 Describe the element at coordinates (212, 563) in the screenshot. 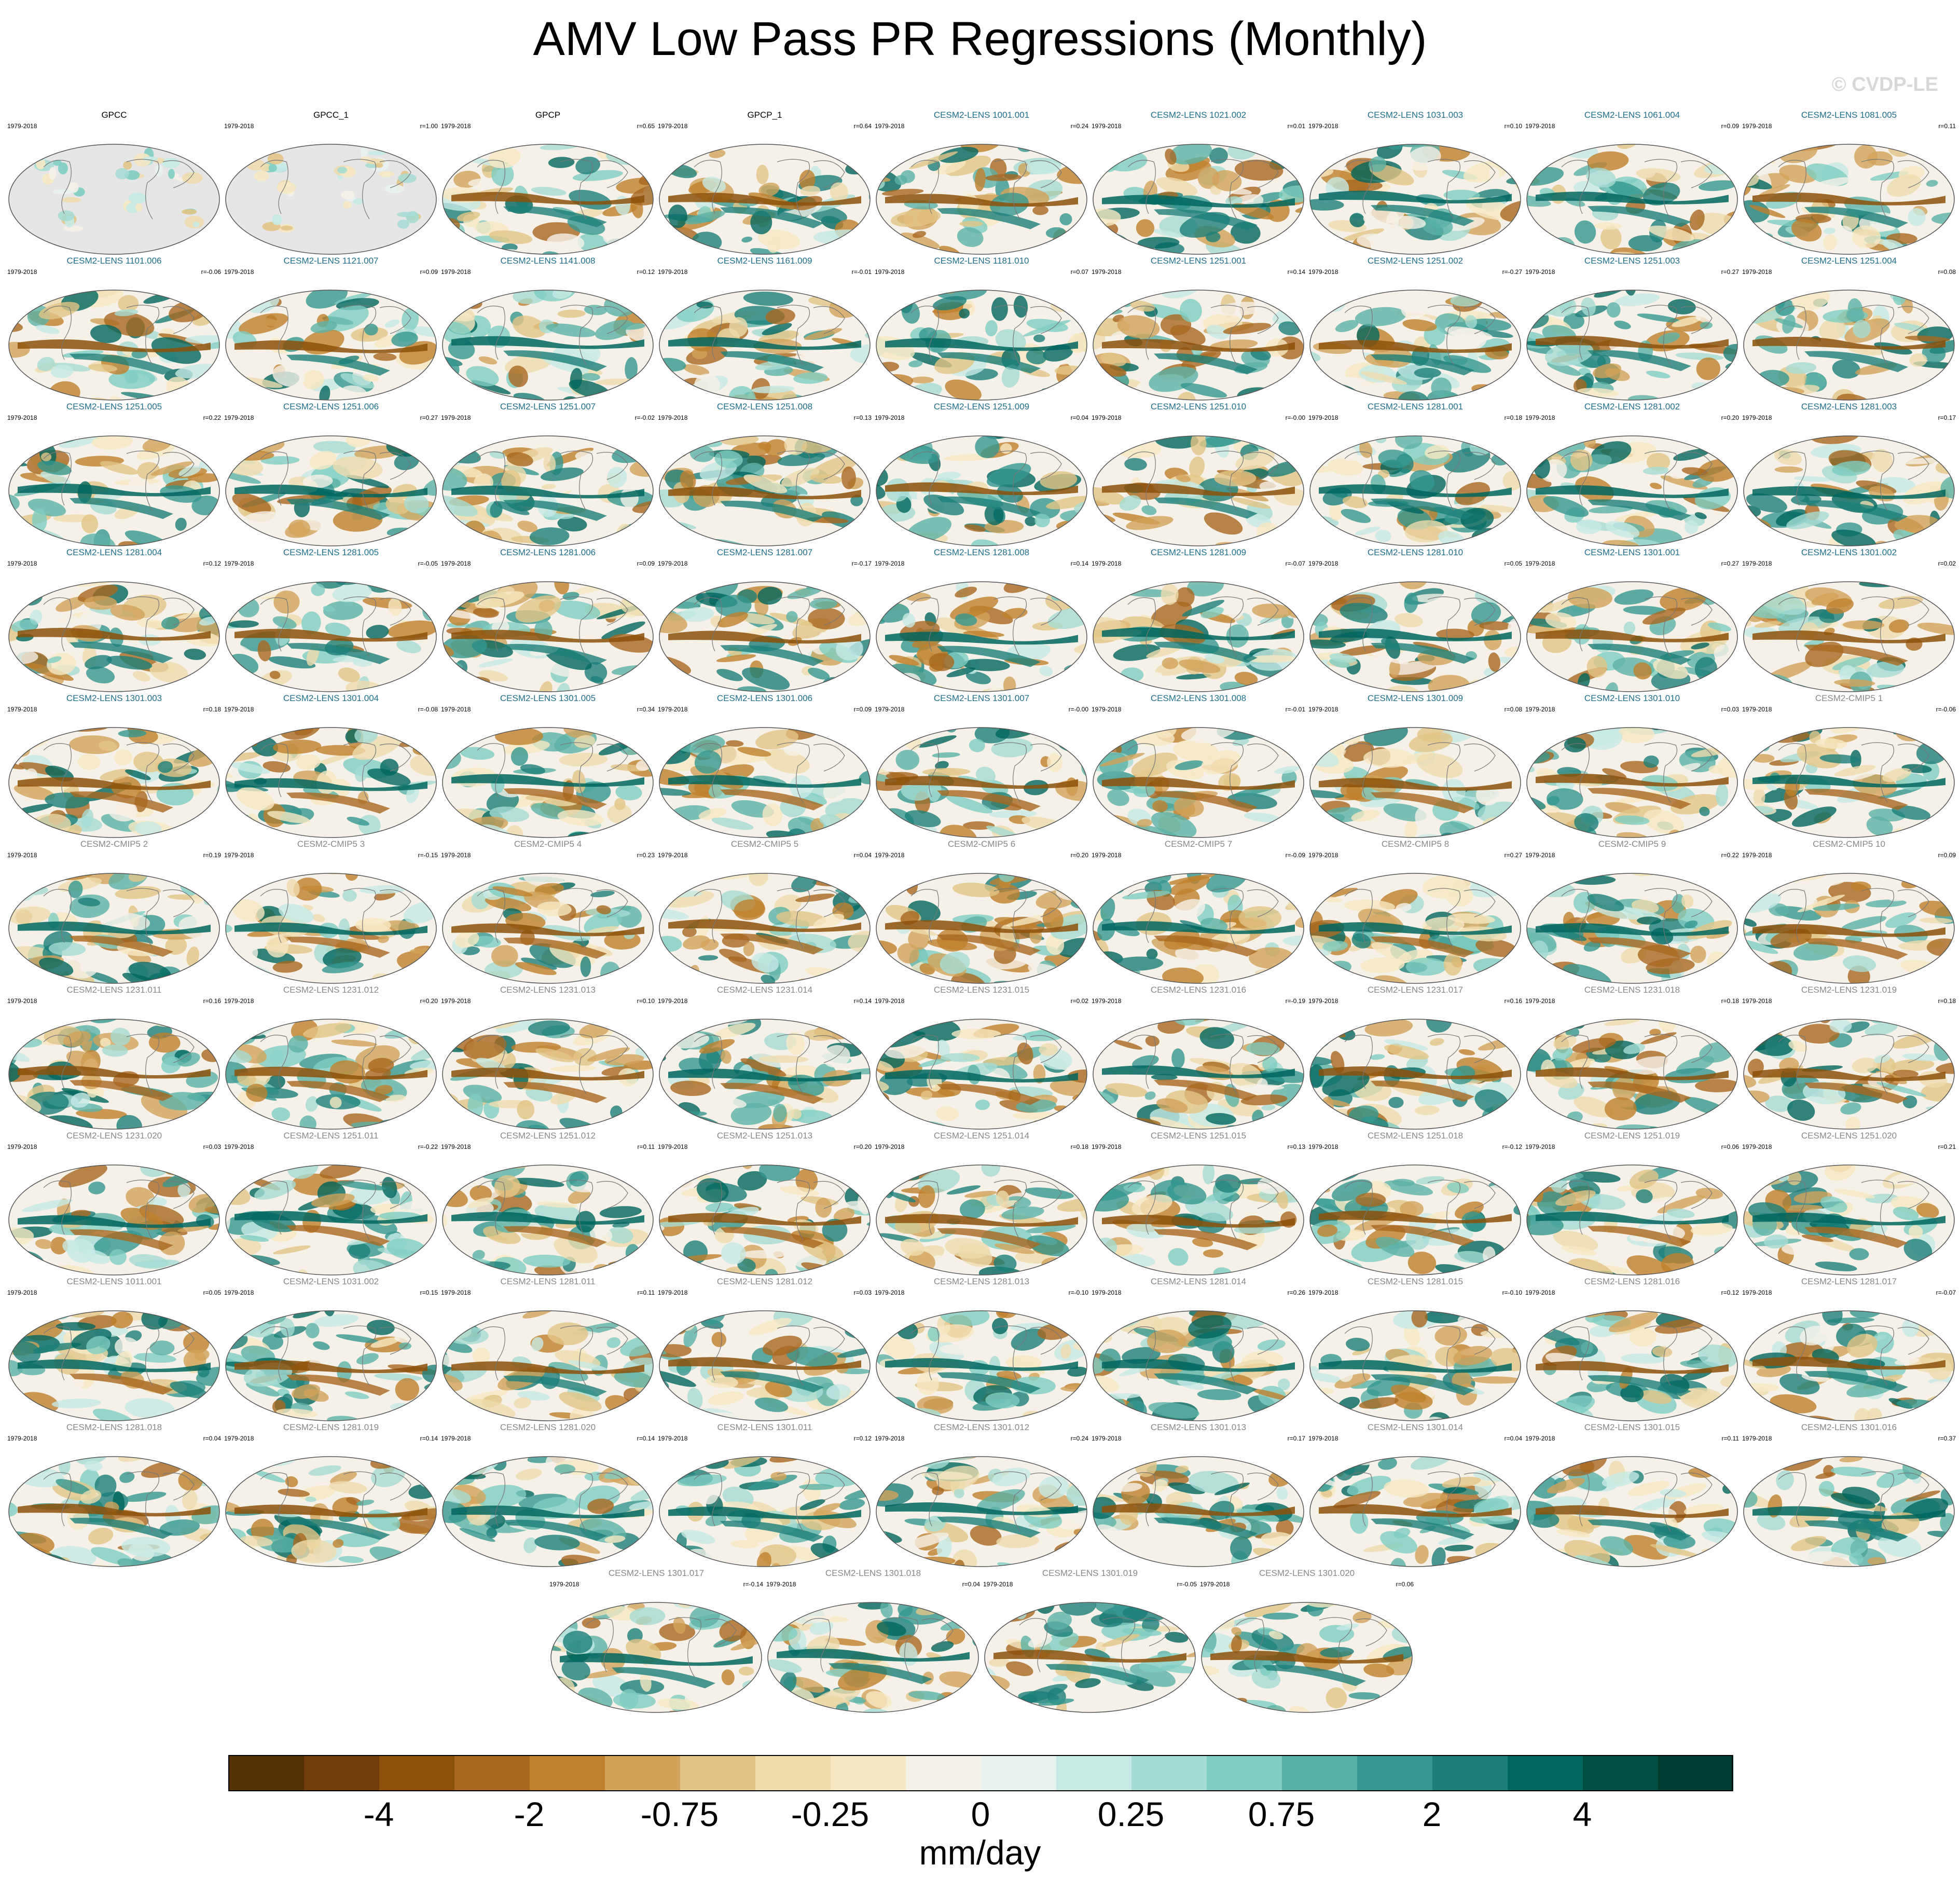

I see `panel-correlation: r=0.12` at that location.